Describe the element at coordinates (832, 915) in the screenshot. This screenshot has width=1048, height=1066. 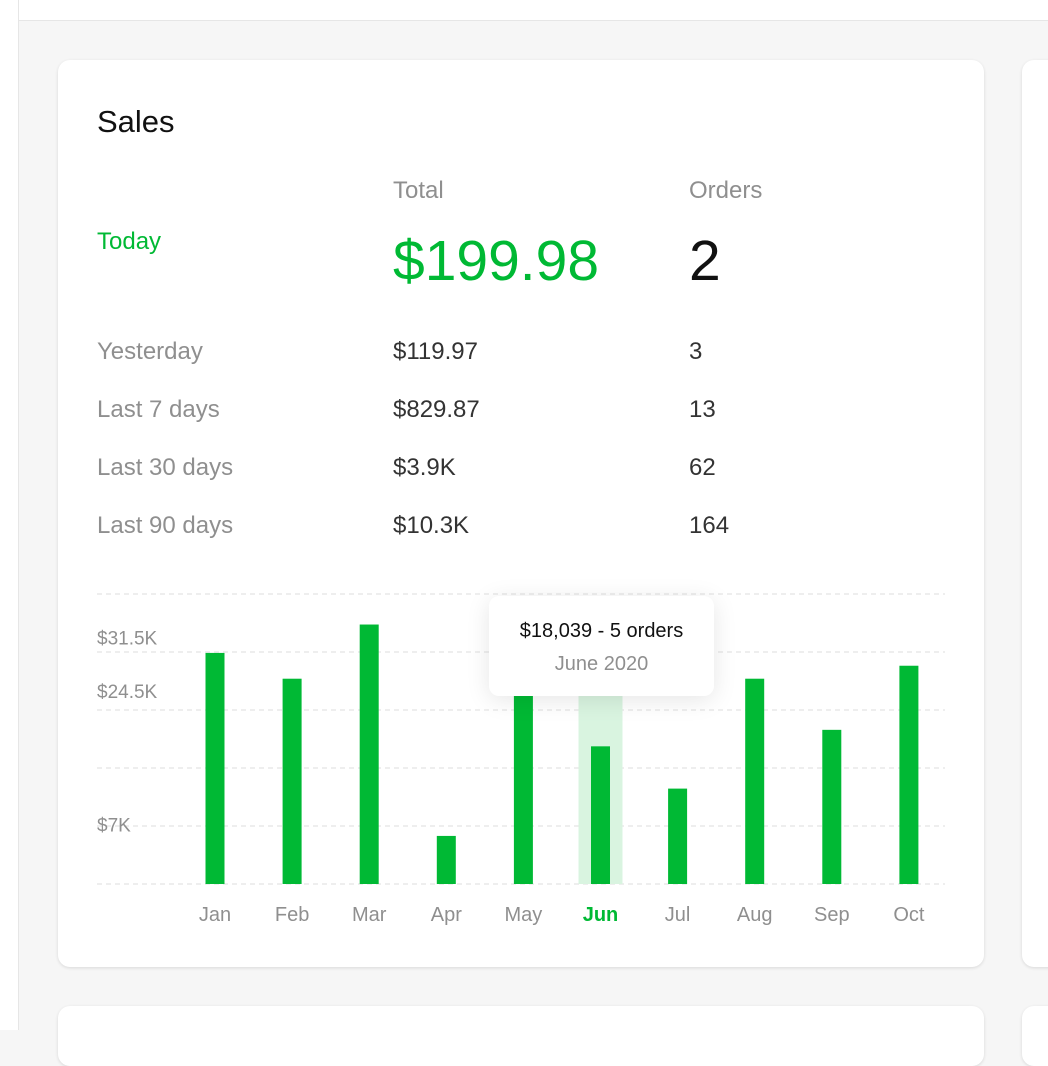
I see `x-tick-label: Sep` at that location.